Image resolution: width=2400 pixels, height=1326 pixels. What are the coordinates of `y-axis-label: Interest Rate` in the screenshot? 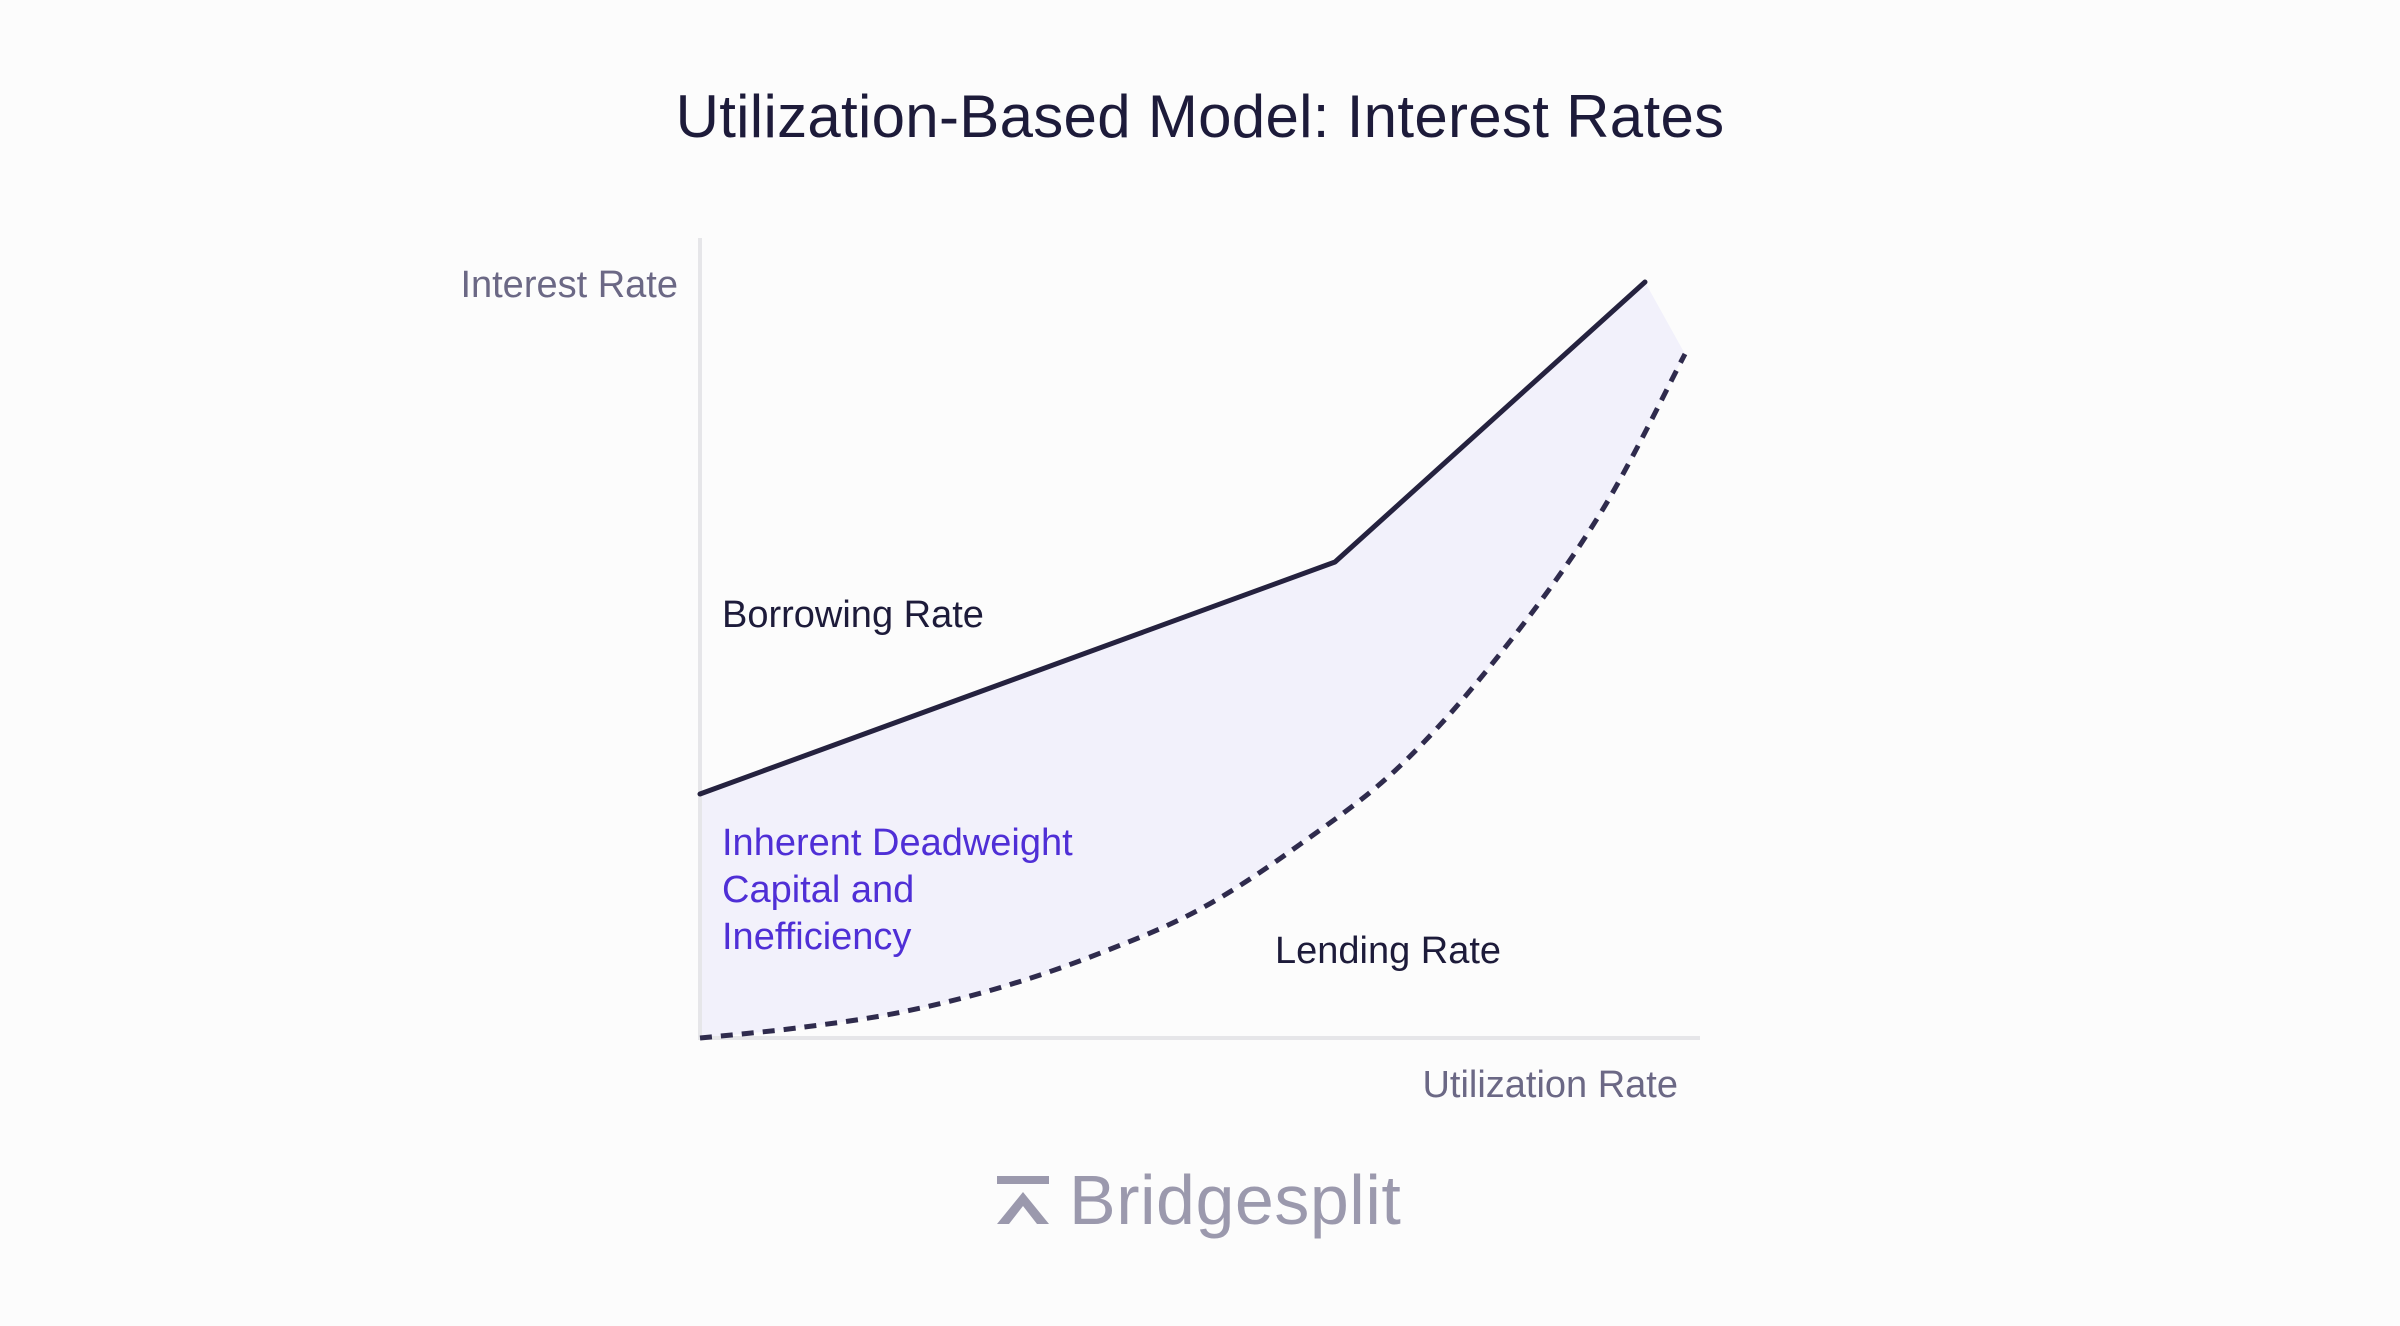 It's located at (569, 285).